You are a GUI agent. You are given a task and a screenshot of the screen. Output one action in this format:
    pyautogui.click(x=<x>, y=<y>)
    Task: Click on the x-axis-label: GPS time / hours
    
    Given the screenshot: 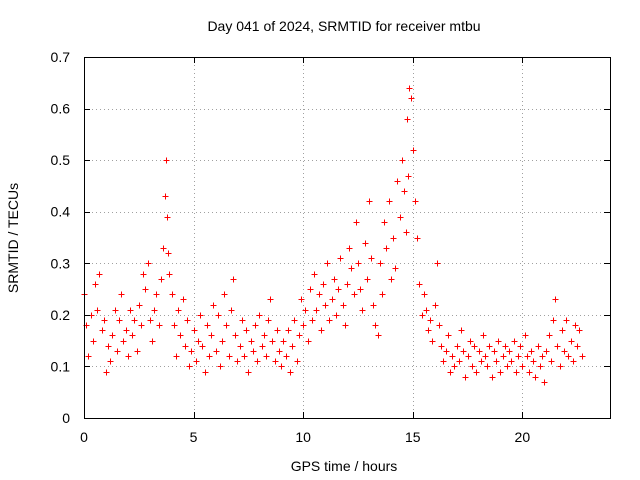 What is the action you would take?
    pyautogui.click(x=344, y=466)
    